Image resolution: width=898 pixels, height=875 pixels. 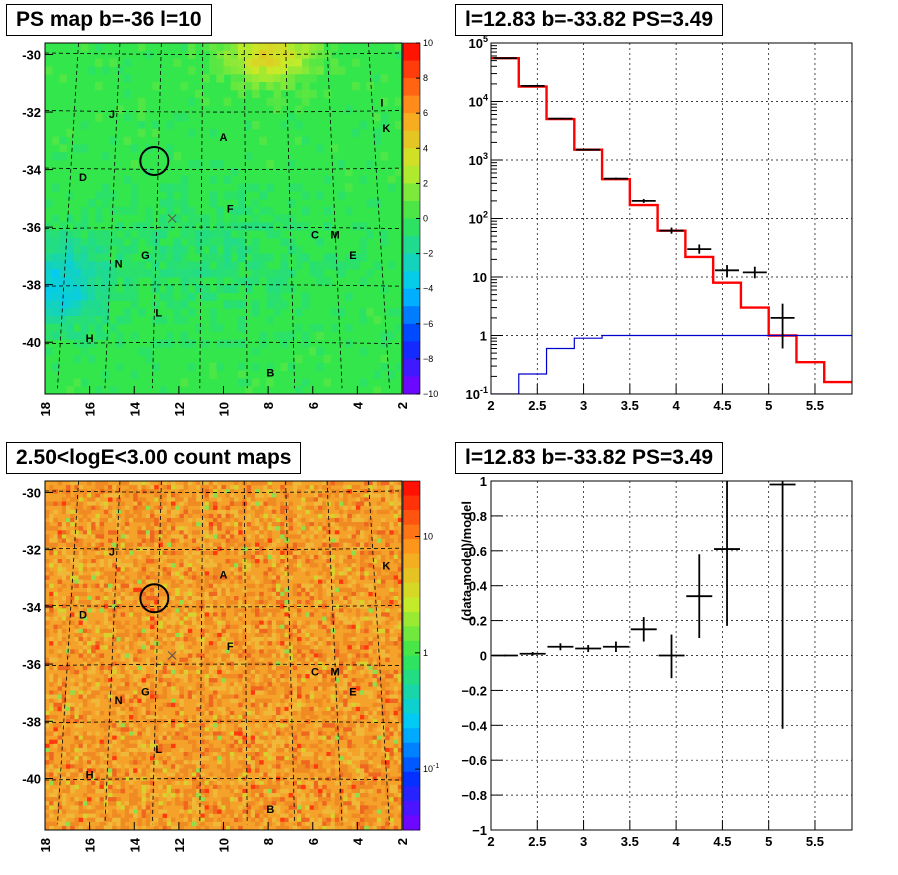 What do you see at coordinates (478, 621) in the screenshot?
I see `y-tick-label: 0.2` at bounding box center [478, 621].